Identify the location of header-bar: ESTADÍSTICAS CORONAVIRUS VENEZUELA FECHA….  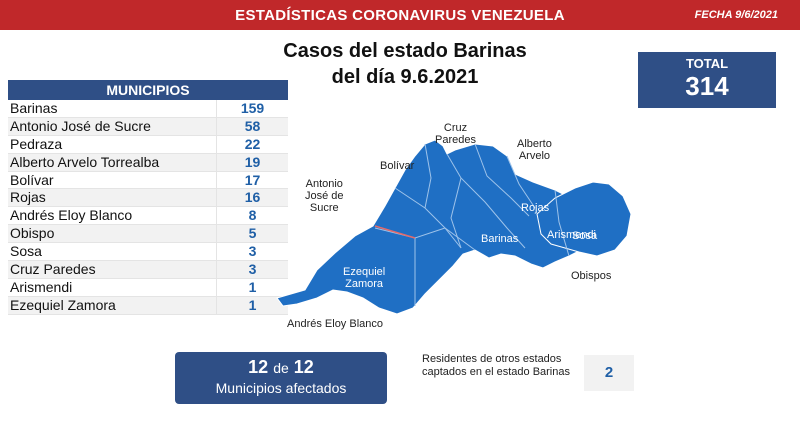
(400, 15).